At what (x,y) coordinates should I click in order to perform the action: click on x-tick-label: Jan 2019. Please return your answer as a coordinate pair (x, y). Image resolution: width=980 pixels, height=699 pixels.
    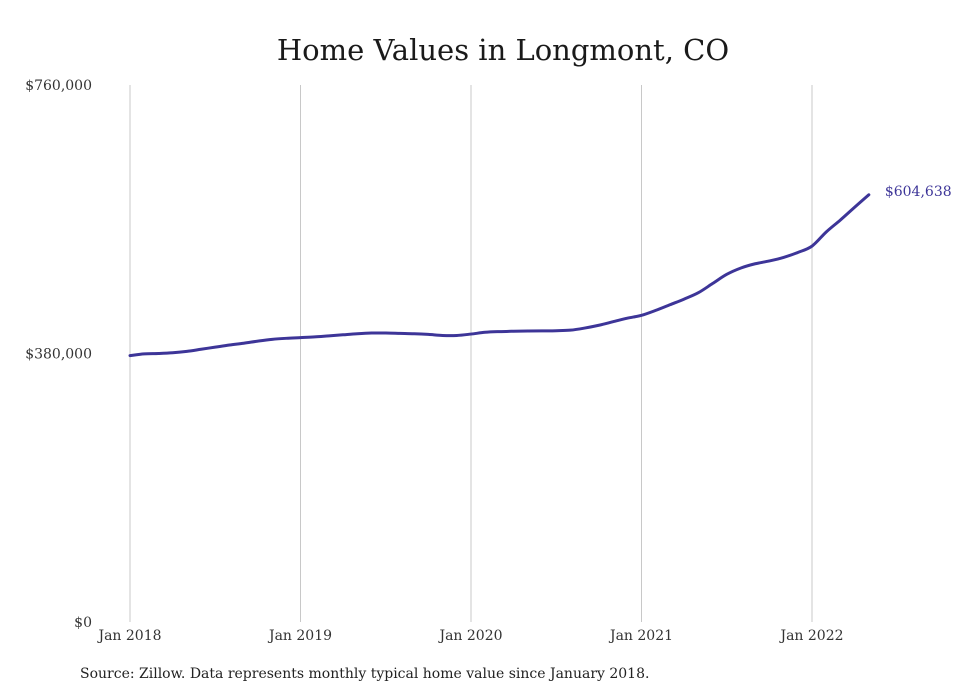
    Looking at the image, I should click on (299, 636).